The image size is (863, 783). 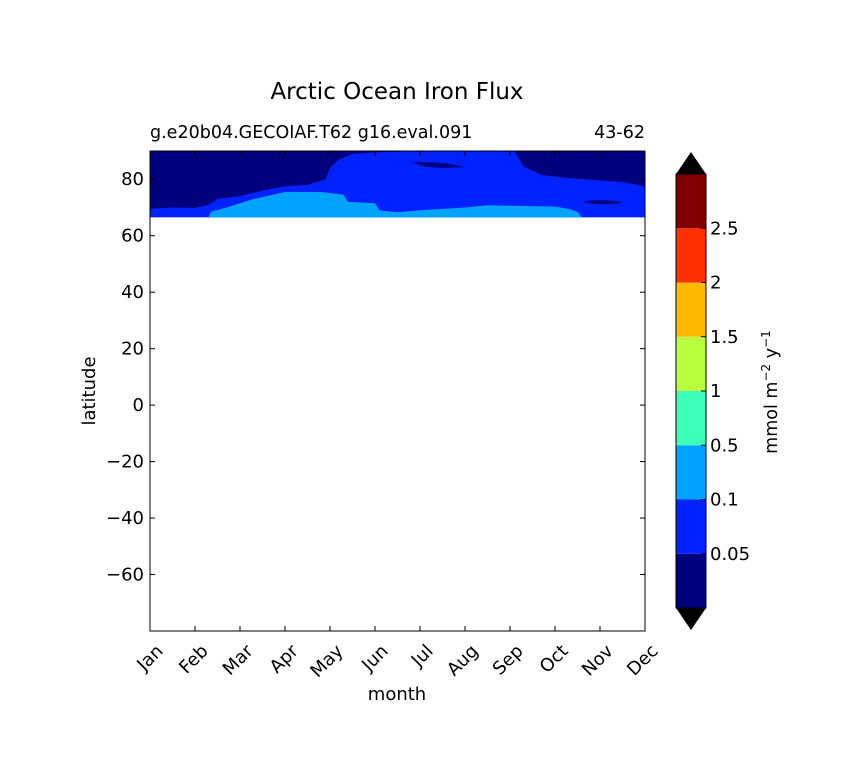 I want to click on x-tick-label: Sep, so click(x=508, y=660).